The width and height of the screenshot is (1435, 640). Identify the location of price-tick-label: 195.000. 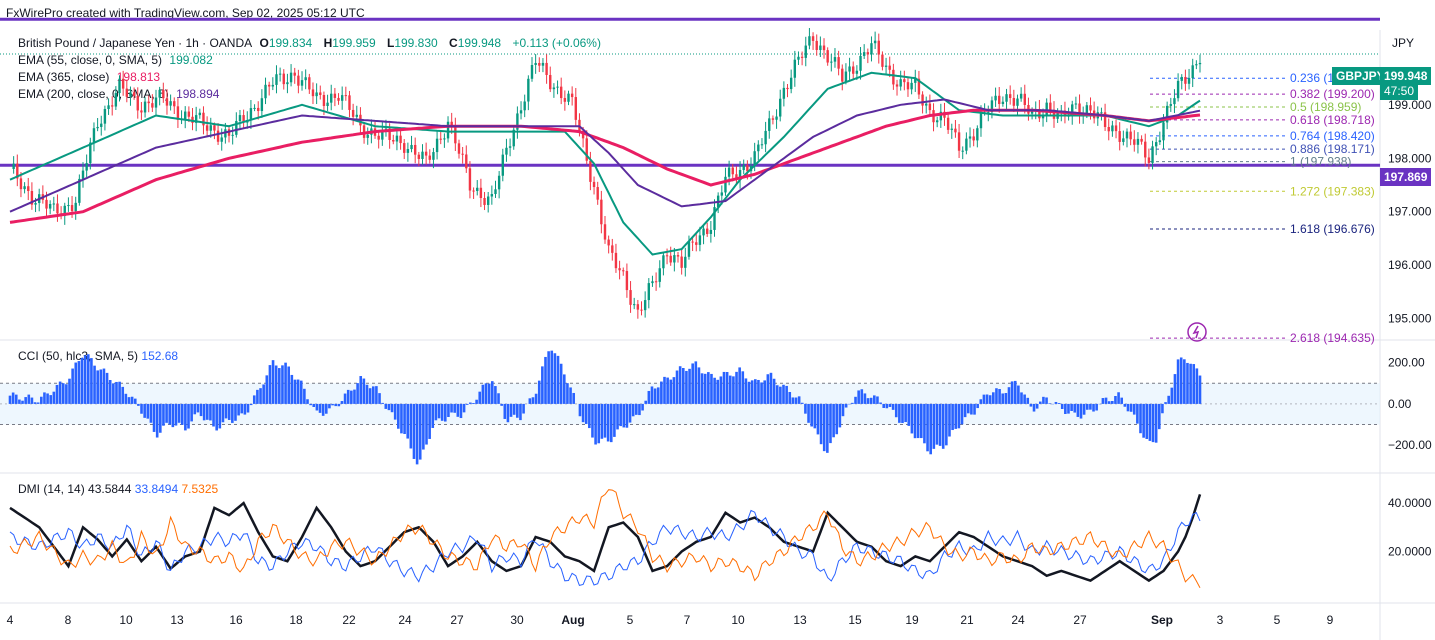
(1410, 319).